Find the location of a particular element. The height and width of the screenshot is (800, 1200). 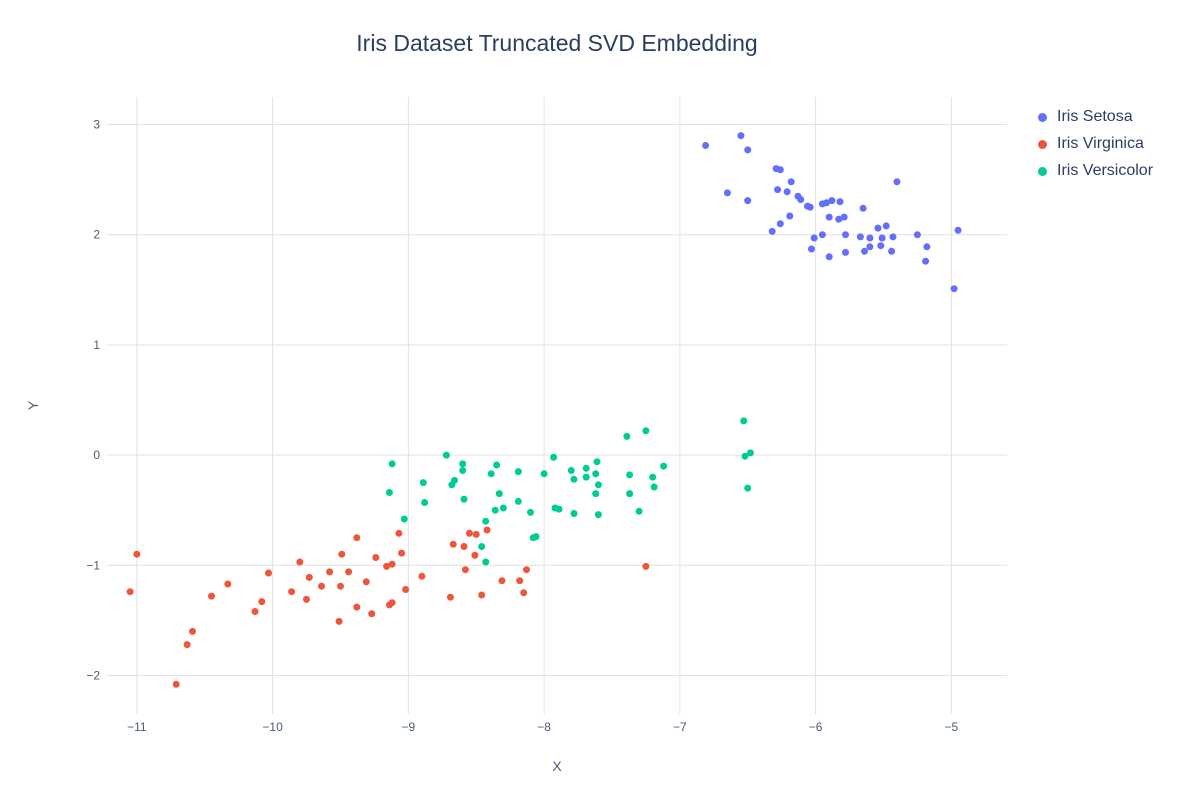

legend-item-iris-versicolor: Iris Versicolor is located at coordinates (1092, 171).